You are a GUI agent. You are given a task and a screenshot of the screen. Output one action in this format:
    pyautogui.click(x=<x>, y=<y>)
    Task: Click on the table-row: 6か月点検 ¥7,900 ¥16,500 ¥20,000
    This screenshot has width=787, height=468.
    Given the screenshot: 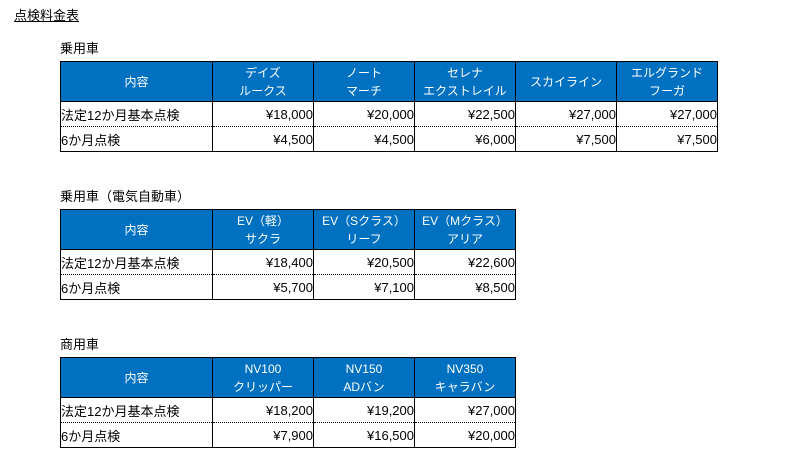 What is the action you would take?
    pyautogui.click(x=288, y=435)
    